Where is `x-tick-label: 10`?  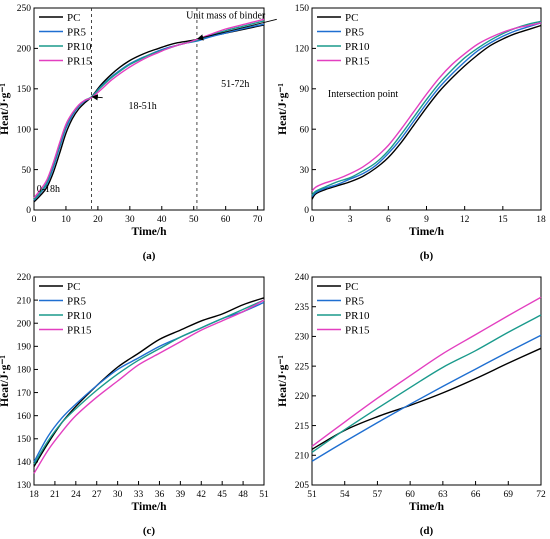 x-tick-label: 10 is located at coordinates (66, 220).